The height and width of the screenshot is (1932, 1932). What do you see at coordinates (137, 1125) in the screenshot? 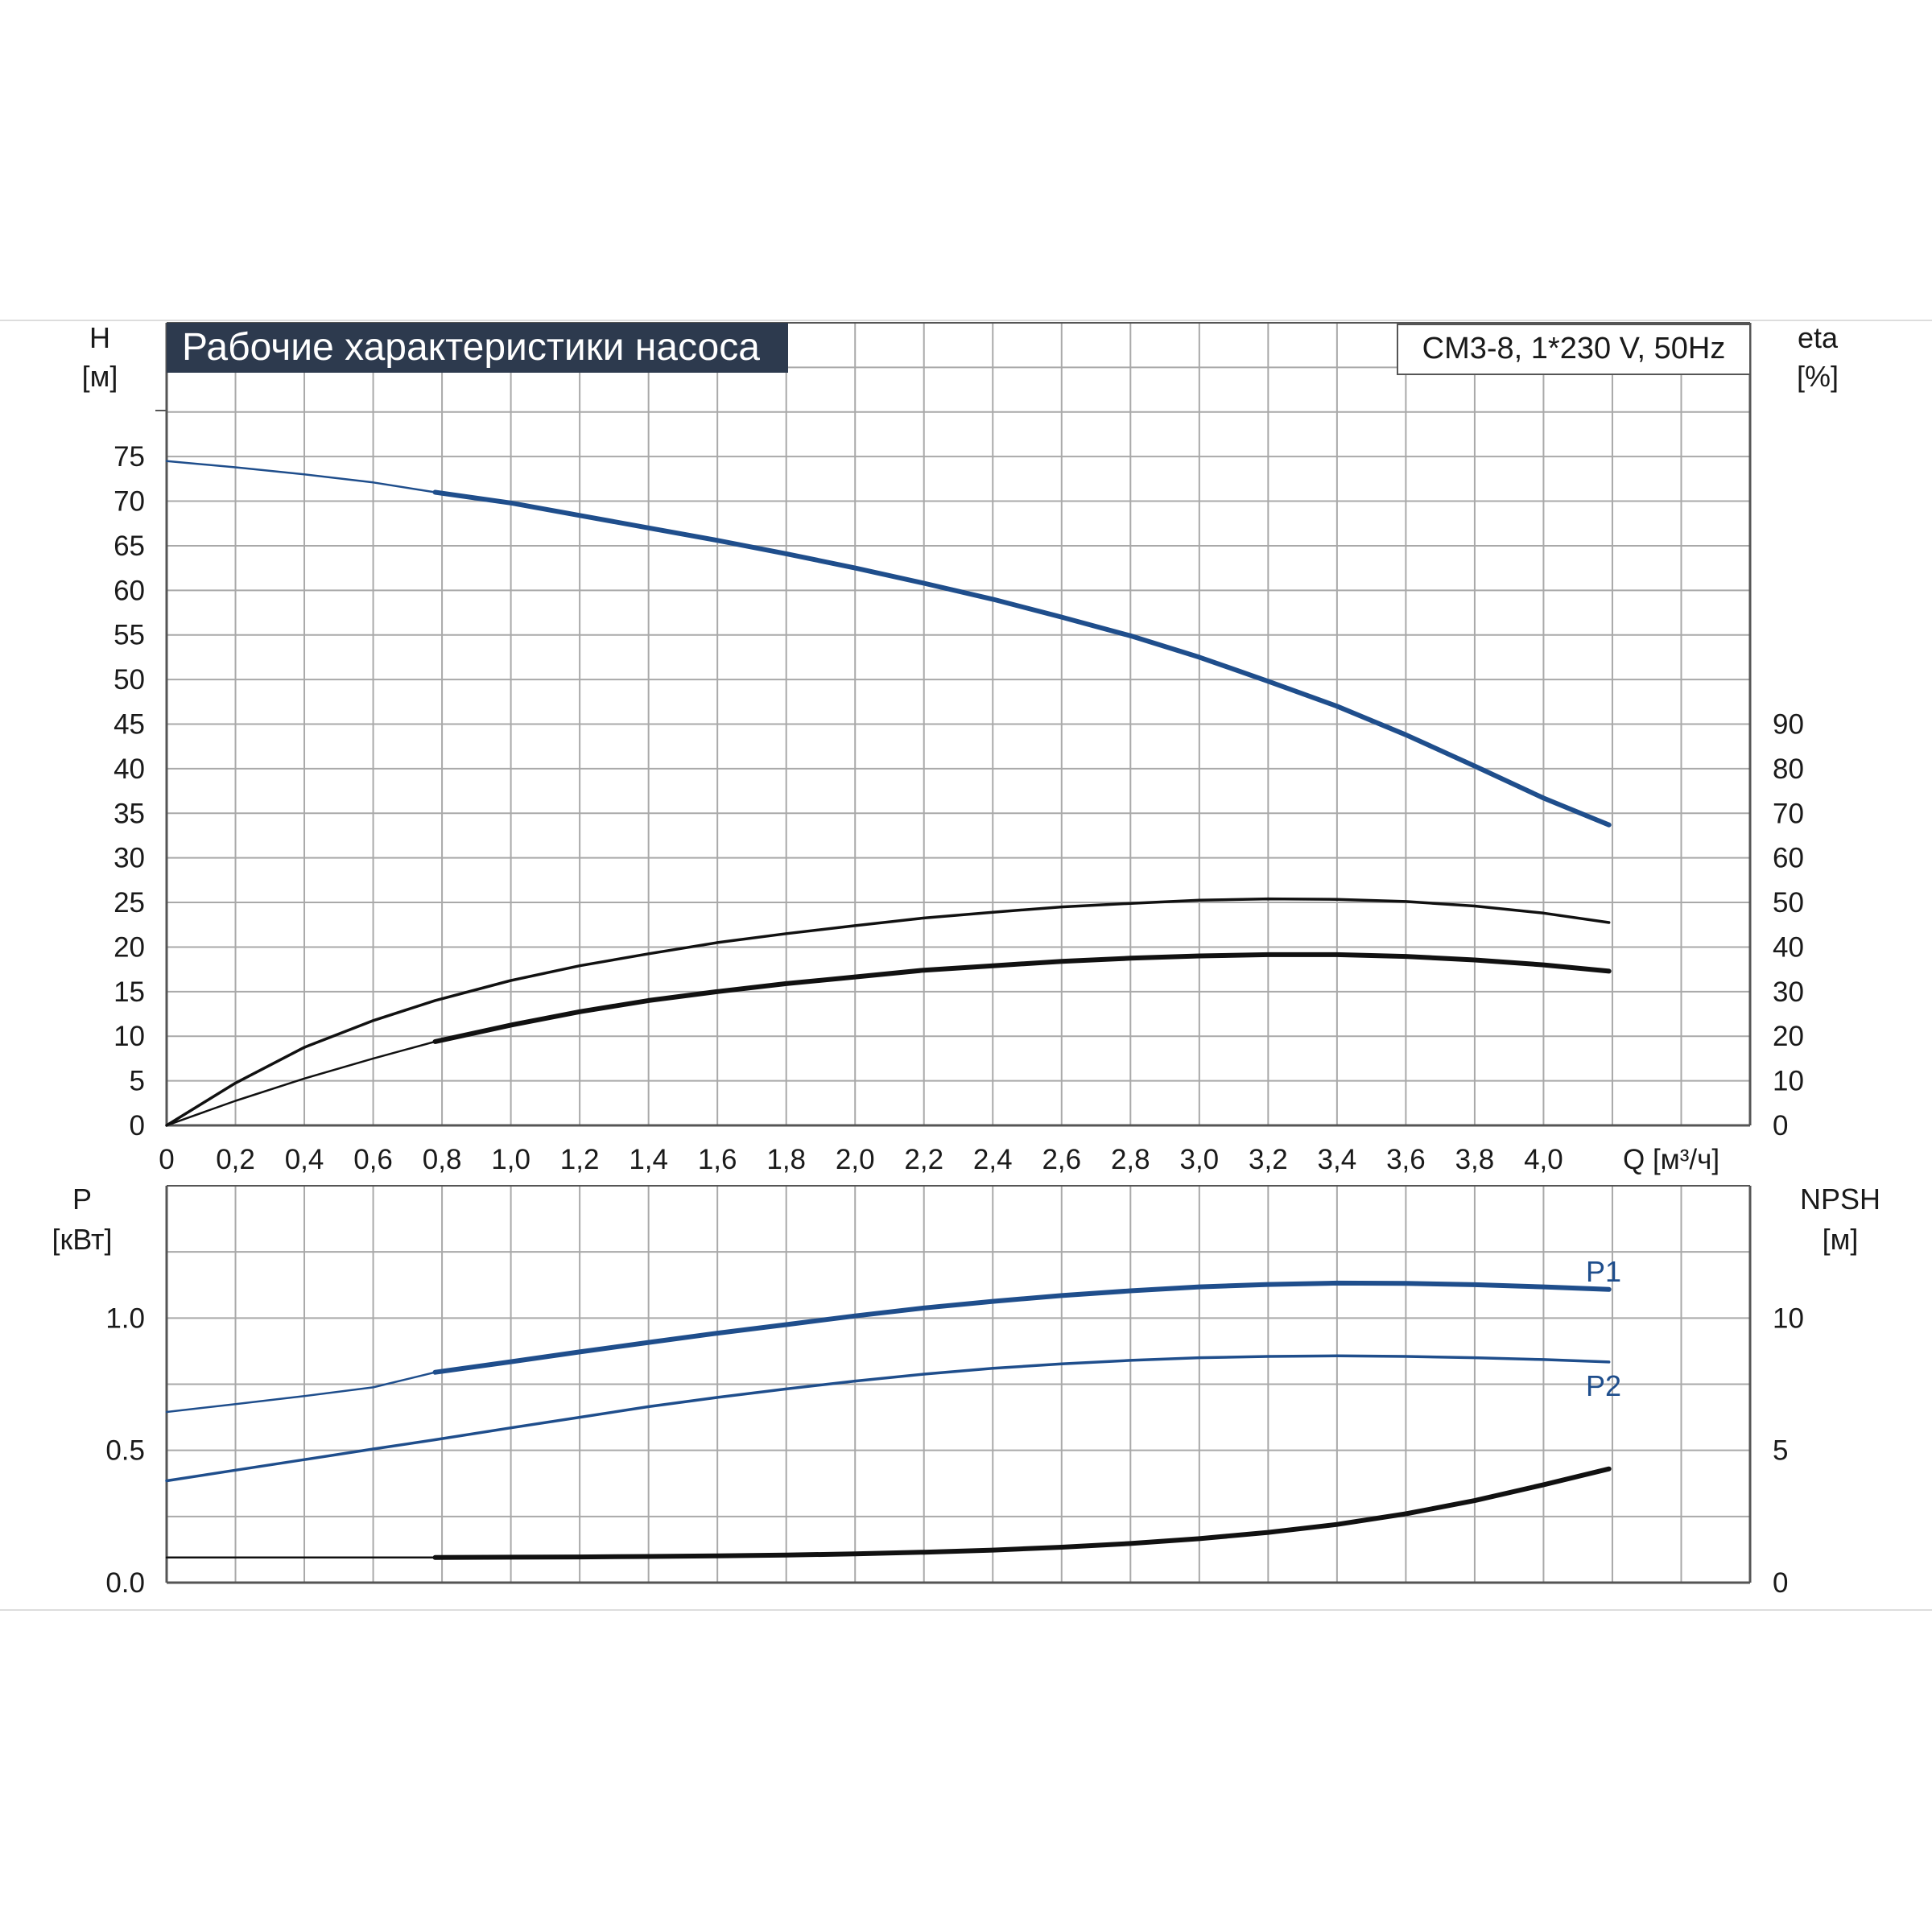
I see `y-tick-label: 0` at bounding box center [137, 1125].